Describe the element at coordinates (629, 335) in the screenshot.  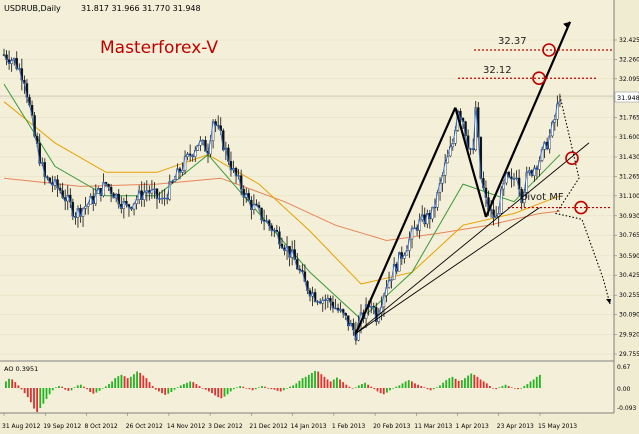
I see `price-tick-label: 29.920` at that location.